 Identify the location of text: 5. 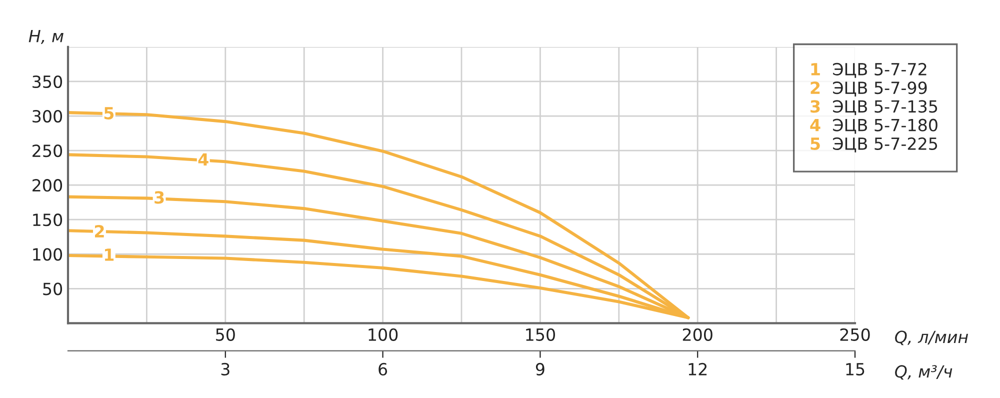
(815, 144).